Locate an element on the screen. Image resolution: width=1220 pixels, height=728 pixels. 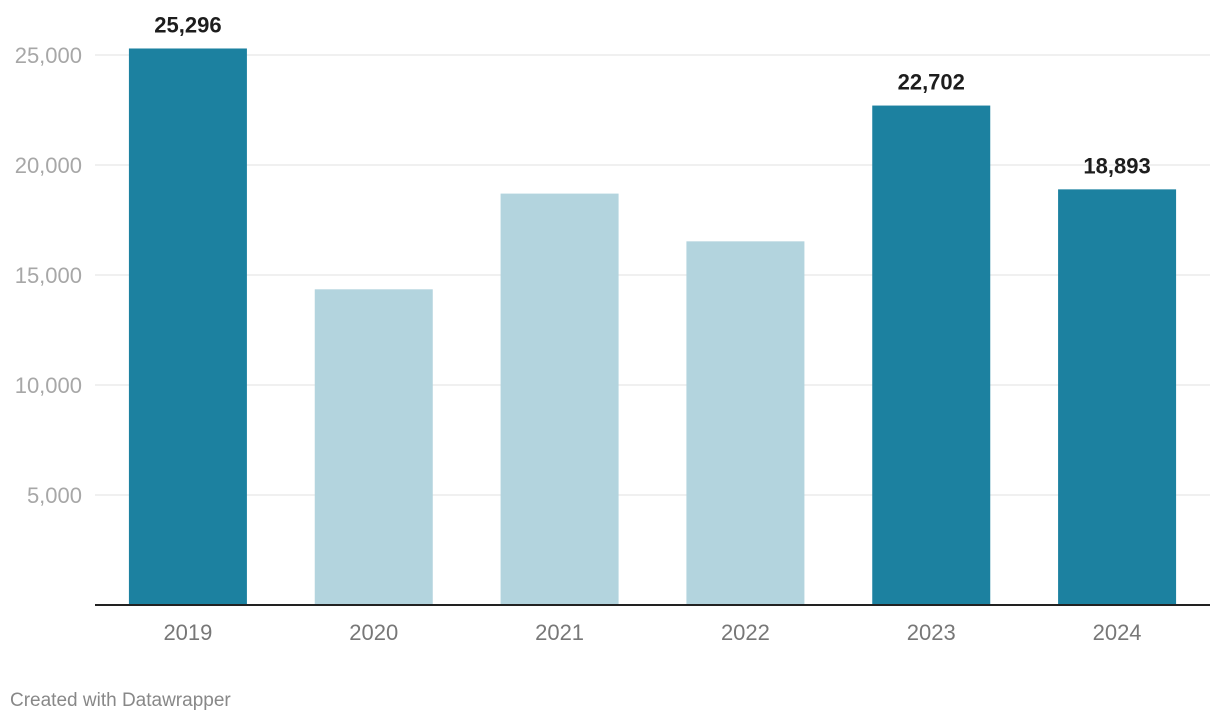
x-tick-label: 2024 is located at coordinates (1117, 632).